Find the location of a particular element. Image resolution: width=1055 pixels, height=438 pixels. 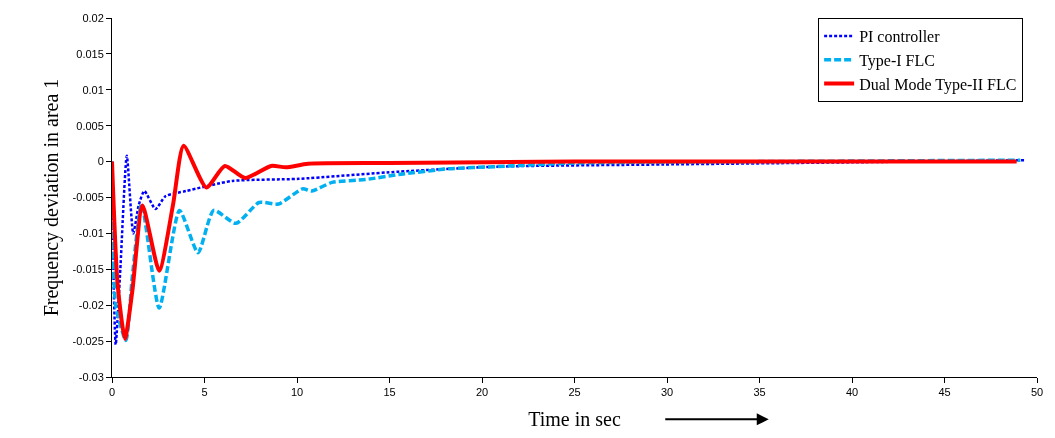

x-tick-label: 20 is located at coordinates (482, 392).